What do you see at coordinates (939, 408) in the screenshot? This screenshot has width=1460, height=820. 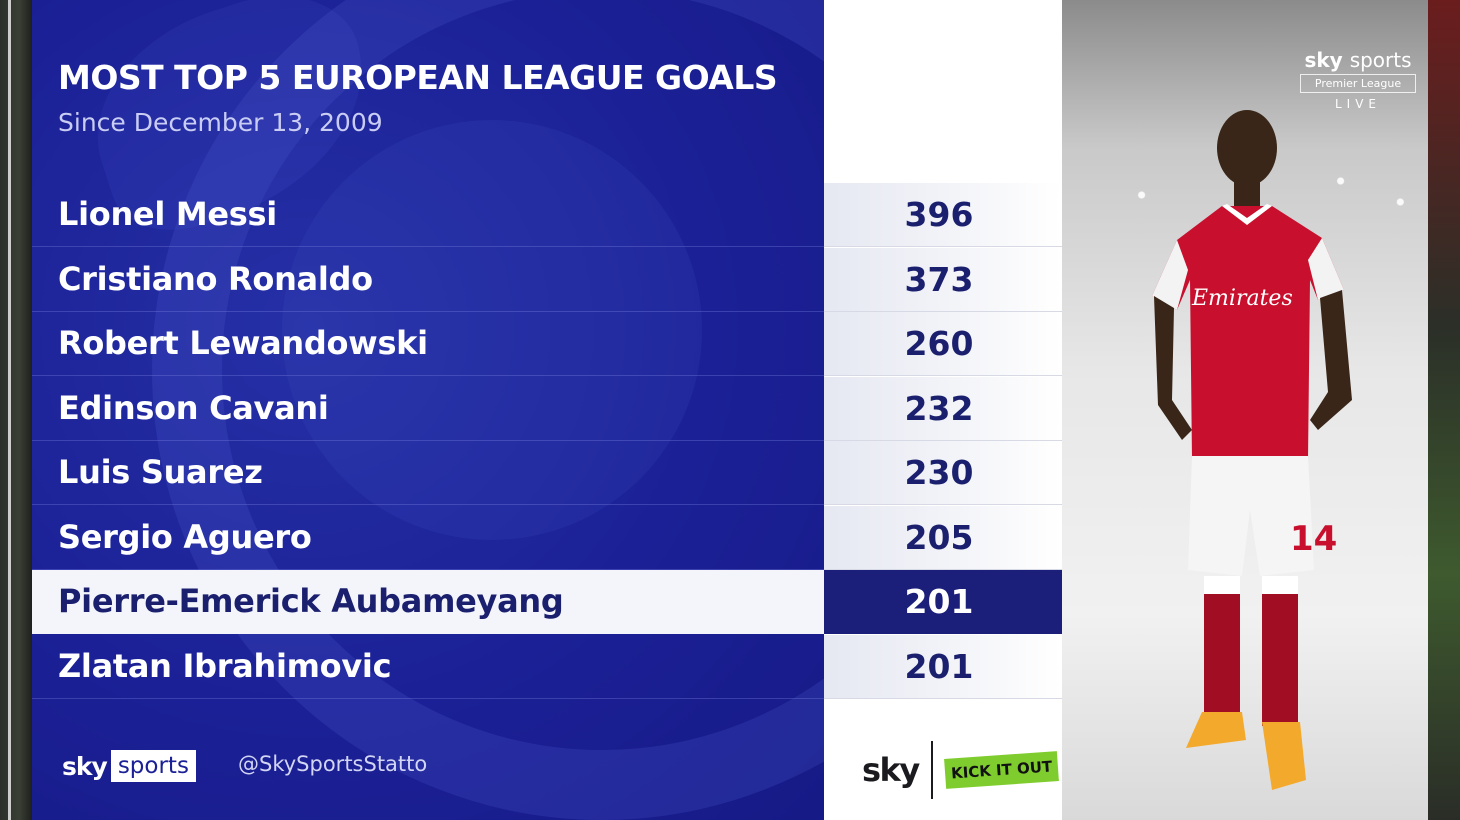 I see `goals-value: 232` at bounding box center [939, 408].